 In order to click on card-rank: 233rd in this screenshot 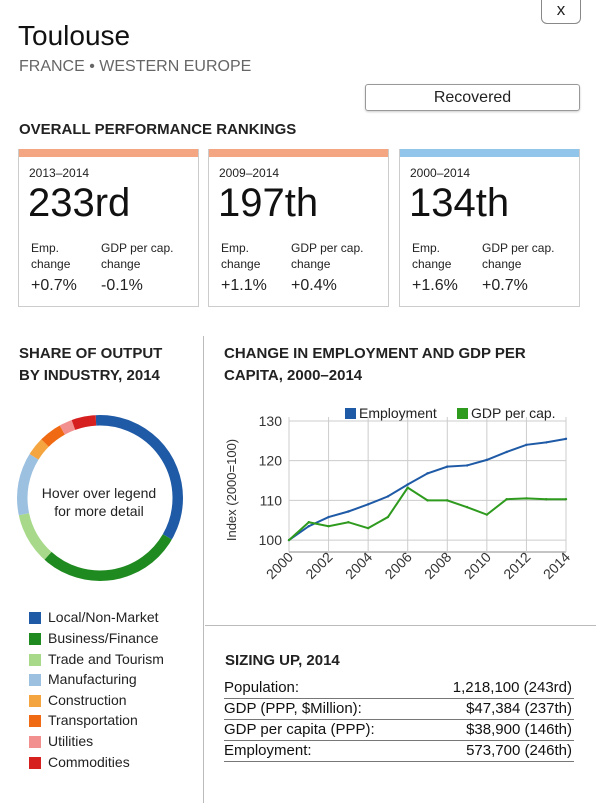, I will do `click(79, 203)`.